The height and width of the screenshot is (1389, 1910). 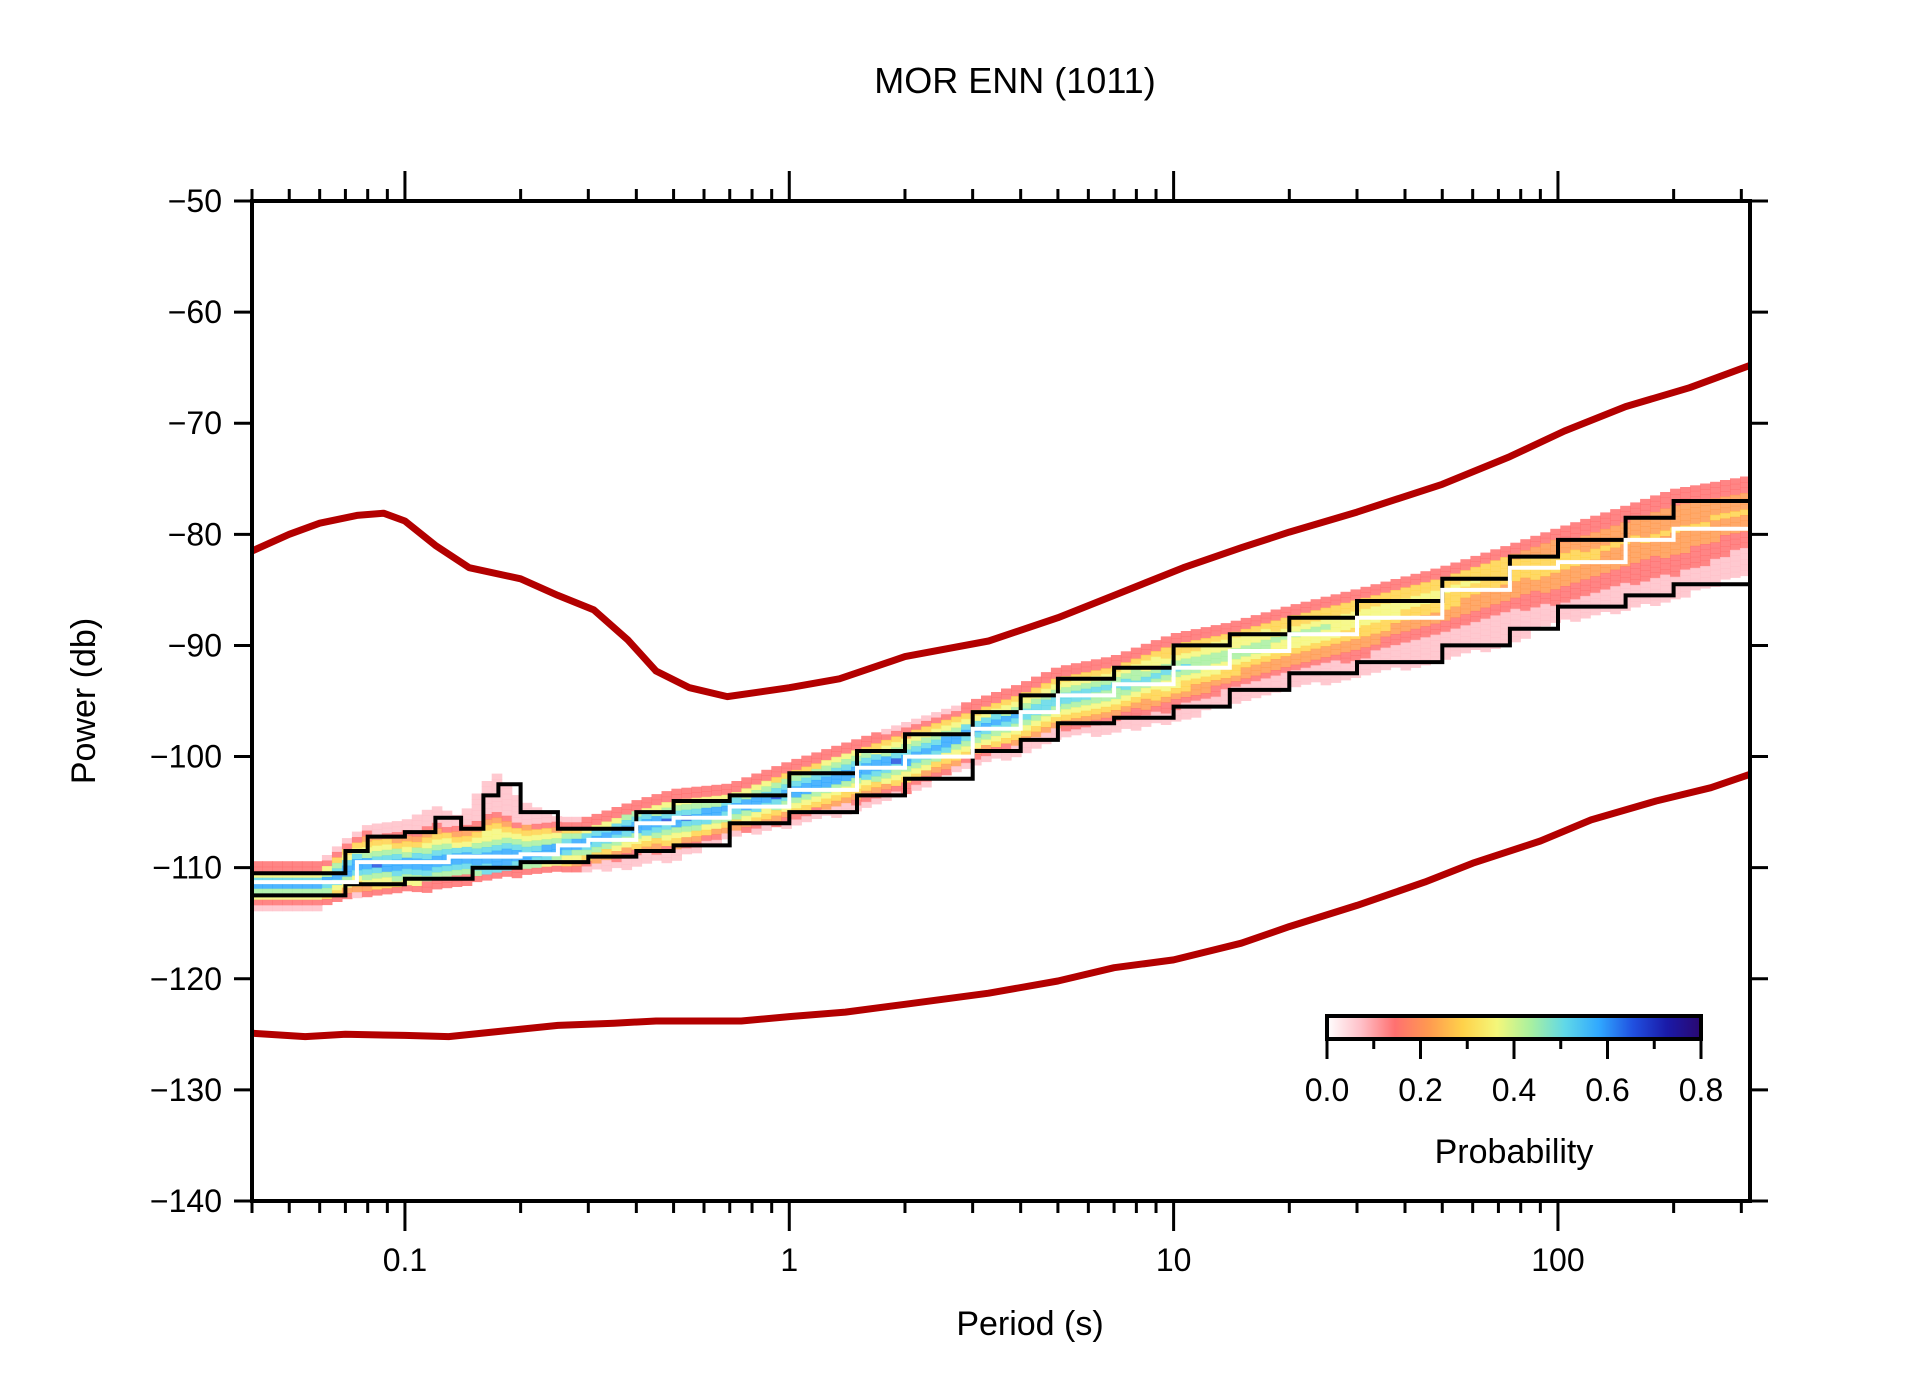 What do you see at coordinates (195, 534) in the screenshot?
I see `y-tick-label: −80` at bounding box center [195, 534].